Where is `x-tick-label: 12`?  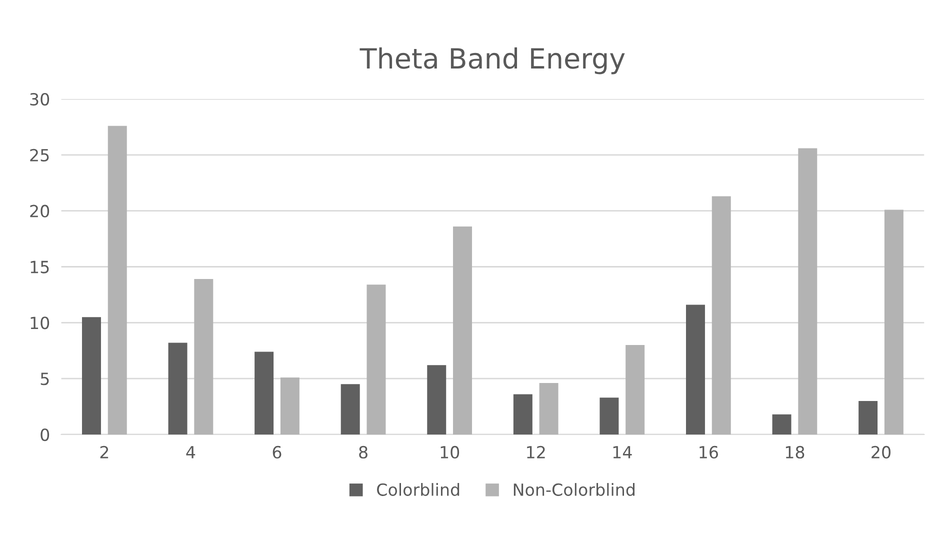 x-tick-label: 12 is located at coordinates (536, 452).